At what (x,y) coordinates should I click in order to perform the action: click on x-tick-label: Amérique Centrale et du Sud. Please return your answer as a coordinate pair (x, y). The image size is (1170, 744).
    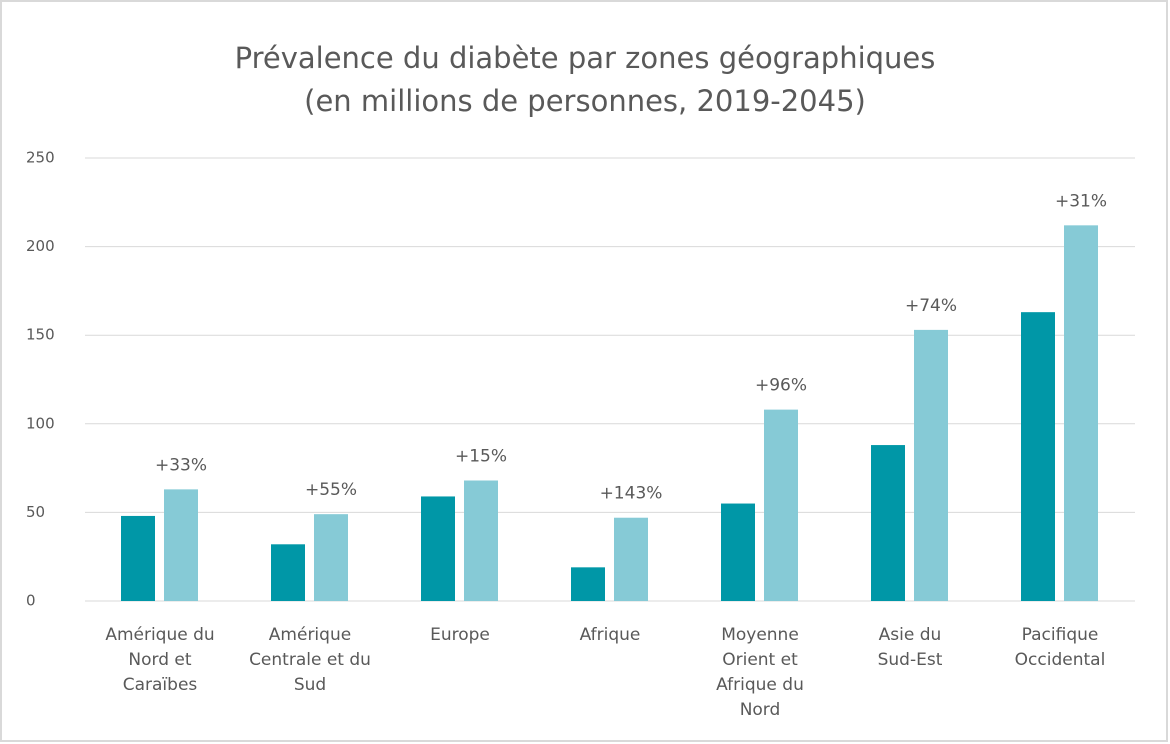
    Looking at the image, I should click on (310, 660).